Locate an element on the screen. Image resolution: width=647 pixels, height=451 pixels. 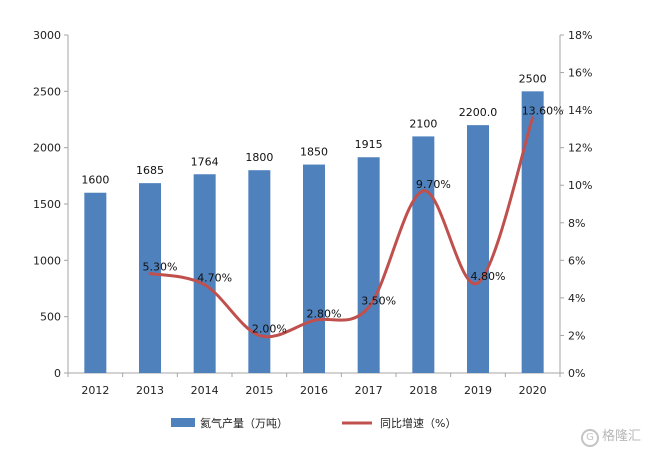
legend: 氦气产量（万吨） 同比增速（%） is located at coordinates (313, 423).